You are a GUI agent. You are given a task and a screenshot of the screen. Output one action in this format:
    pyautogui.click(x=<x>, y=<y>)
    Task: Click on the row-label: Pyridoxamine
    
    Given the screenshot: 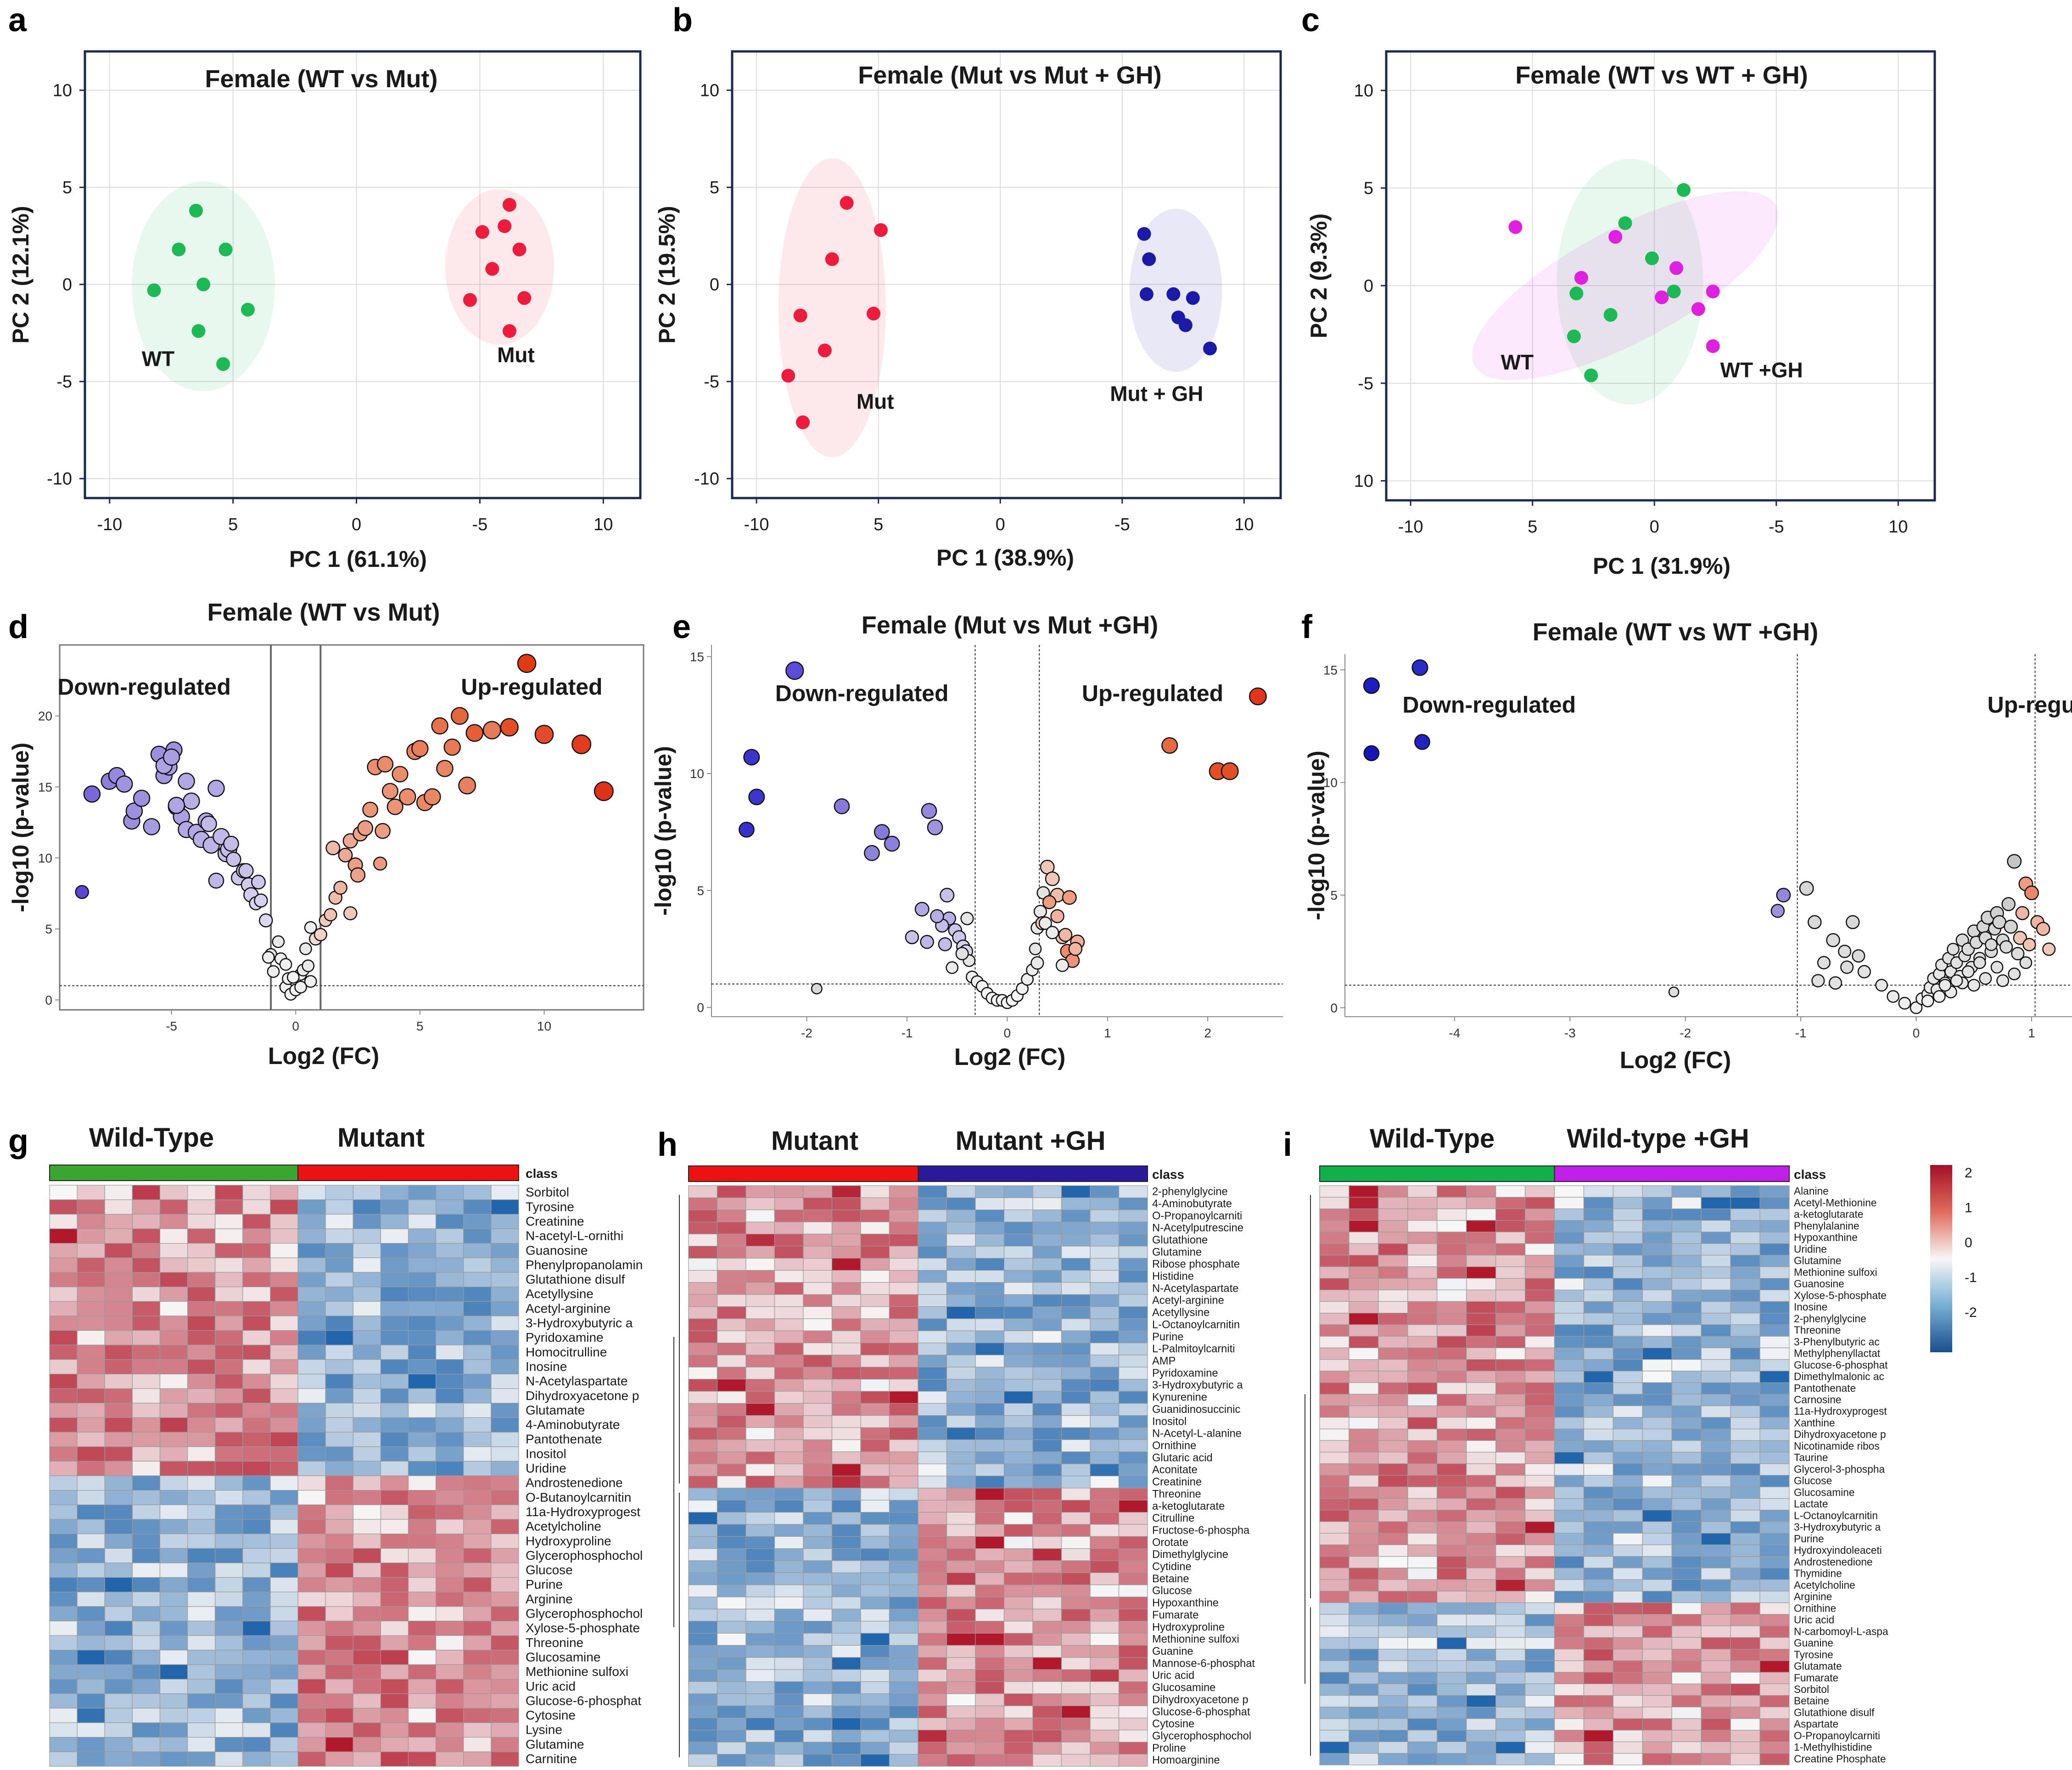 What is the action you would take?
    pyautogui.click(x=565, y=1337)
    